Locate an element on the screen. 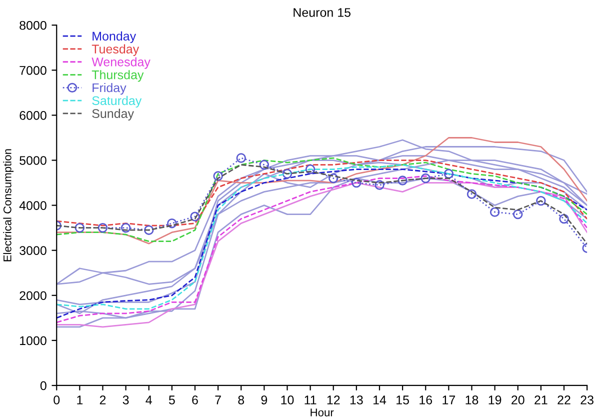  x-tick-label: 20 is located at coordinates (518, 400).